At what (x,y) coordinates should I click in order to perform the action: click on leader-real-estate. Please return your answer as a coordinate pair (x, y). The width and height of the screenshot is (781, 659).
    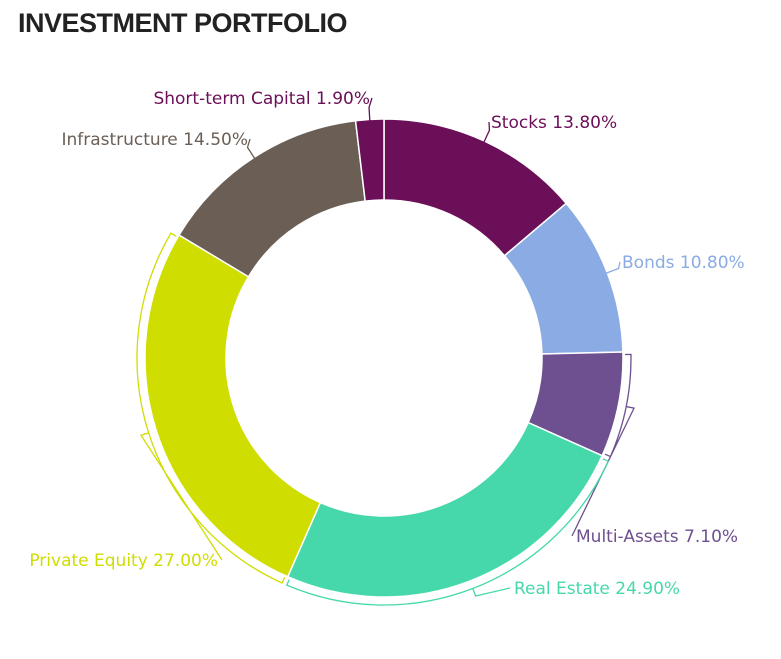
    Looking at the image, I should click on (448, 532).